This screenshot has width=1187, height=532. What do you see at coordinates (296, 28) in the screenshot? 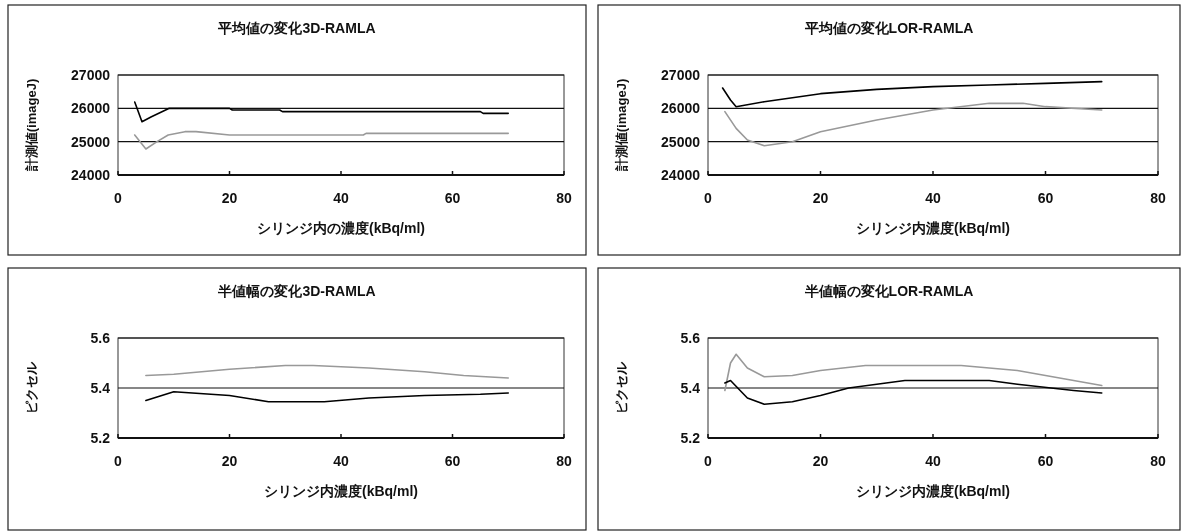
I see `chart-title: 平均値の変化3D-RAMLA` at bounding box center [296, 28].